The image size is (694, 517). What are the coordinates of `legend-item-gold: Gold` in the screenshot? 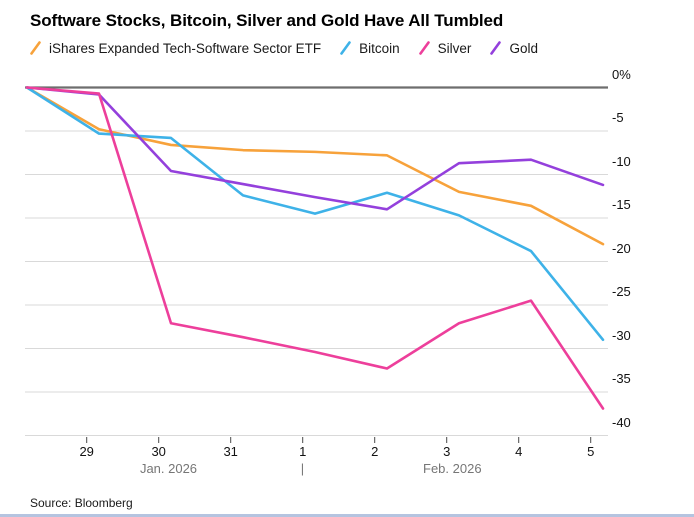 It's located at (513, 48).